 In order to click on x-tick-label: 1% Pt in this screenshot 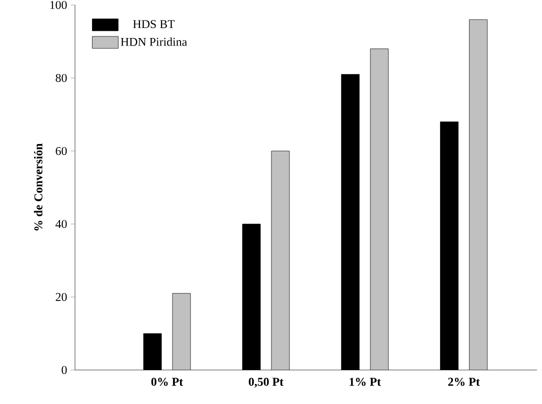, I will do `click(365, 382)`.